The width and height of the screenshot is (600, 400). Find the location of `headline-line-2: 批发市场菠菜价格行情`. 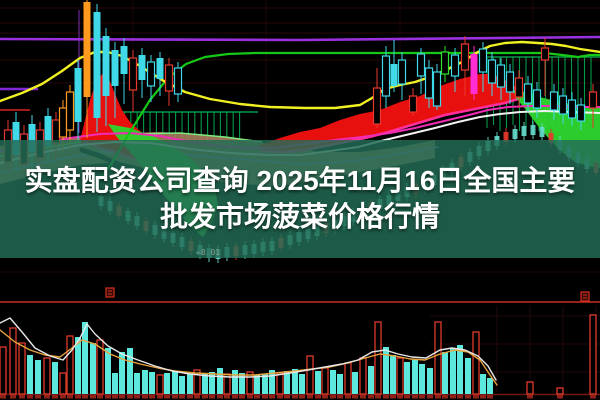

headline-line-2: 批发市场菠菜价格行情 is located at coordinates (299, 216).